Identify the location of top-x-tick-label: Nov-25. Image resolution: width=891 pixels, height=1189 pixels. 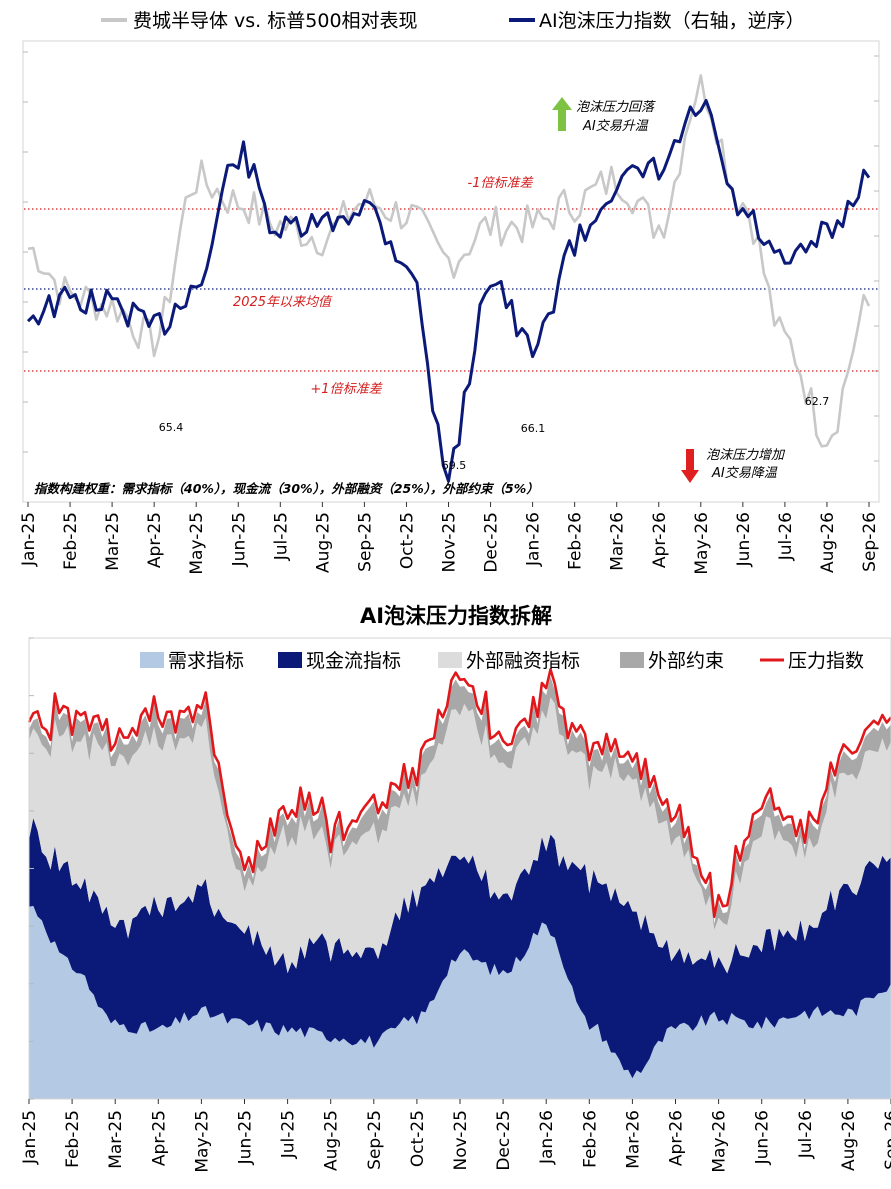
(450, 542).